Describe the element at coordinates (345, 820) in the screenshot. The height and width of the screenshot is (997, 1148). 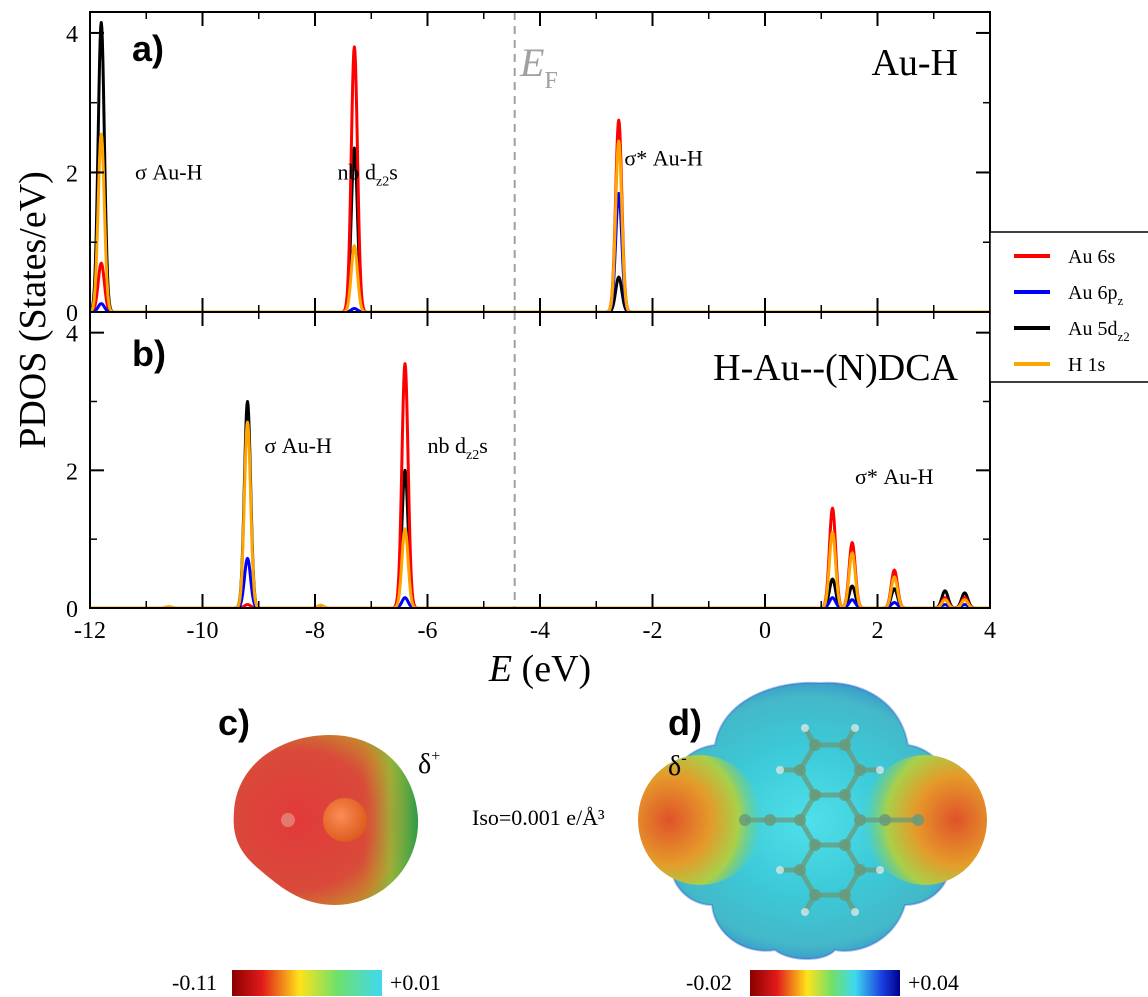
I see `au-atom` at that location.